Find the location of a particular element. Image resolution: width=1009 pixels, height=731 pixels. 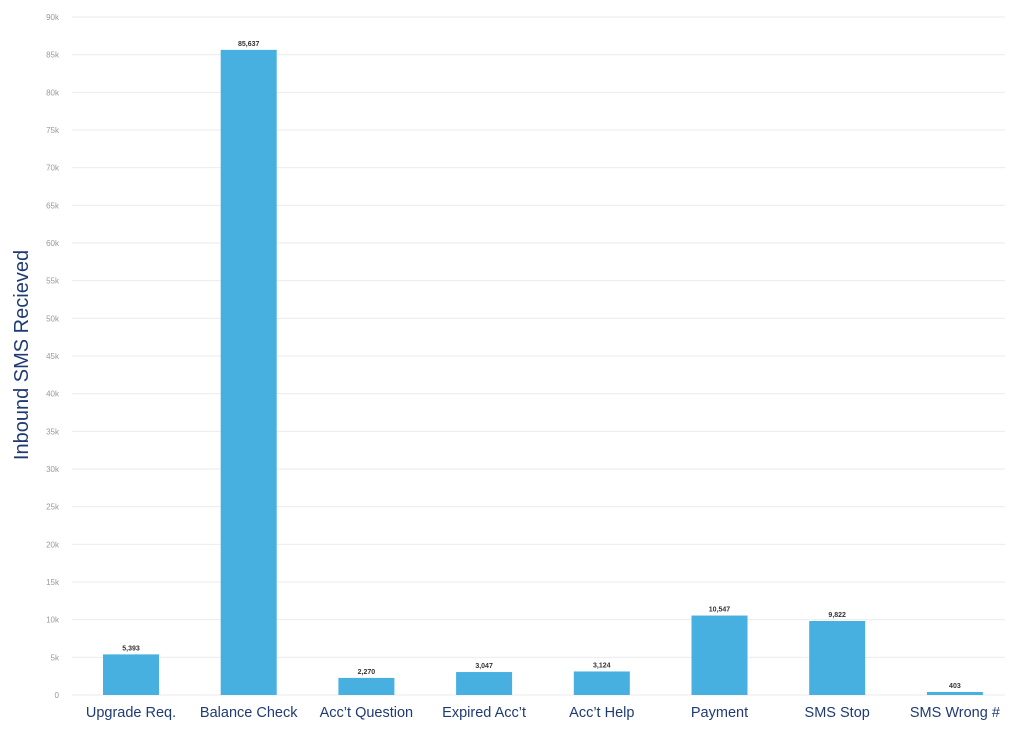

data-label: 2,270 is located at coordinates (367, 672).